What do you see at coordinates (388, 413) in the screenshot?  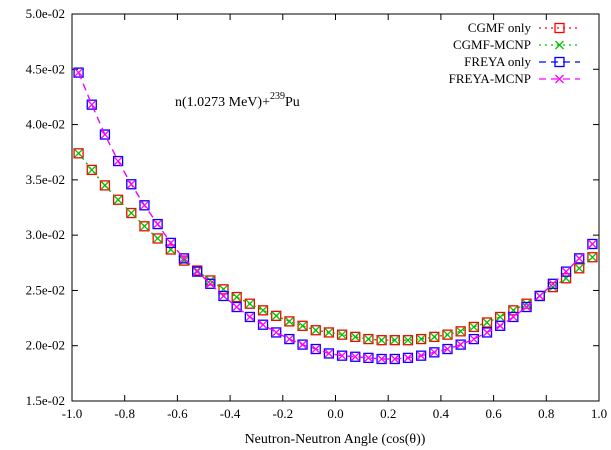 I see `x-tick-label: 0.2` at bounding box center [388, 413].